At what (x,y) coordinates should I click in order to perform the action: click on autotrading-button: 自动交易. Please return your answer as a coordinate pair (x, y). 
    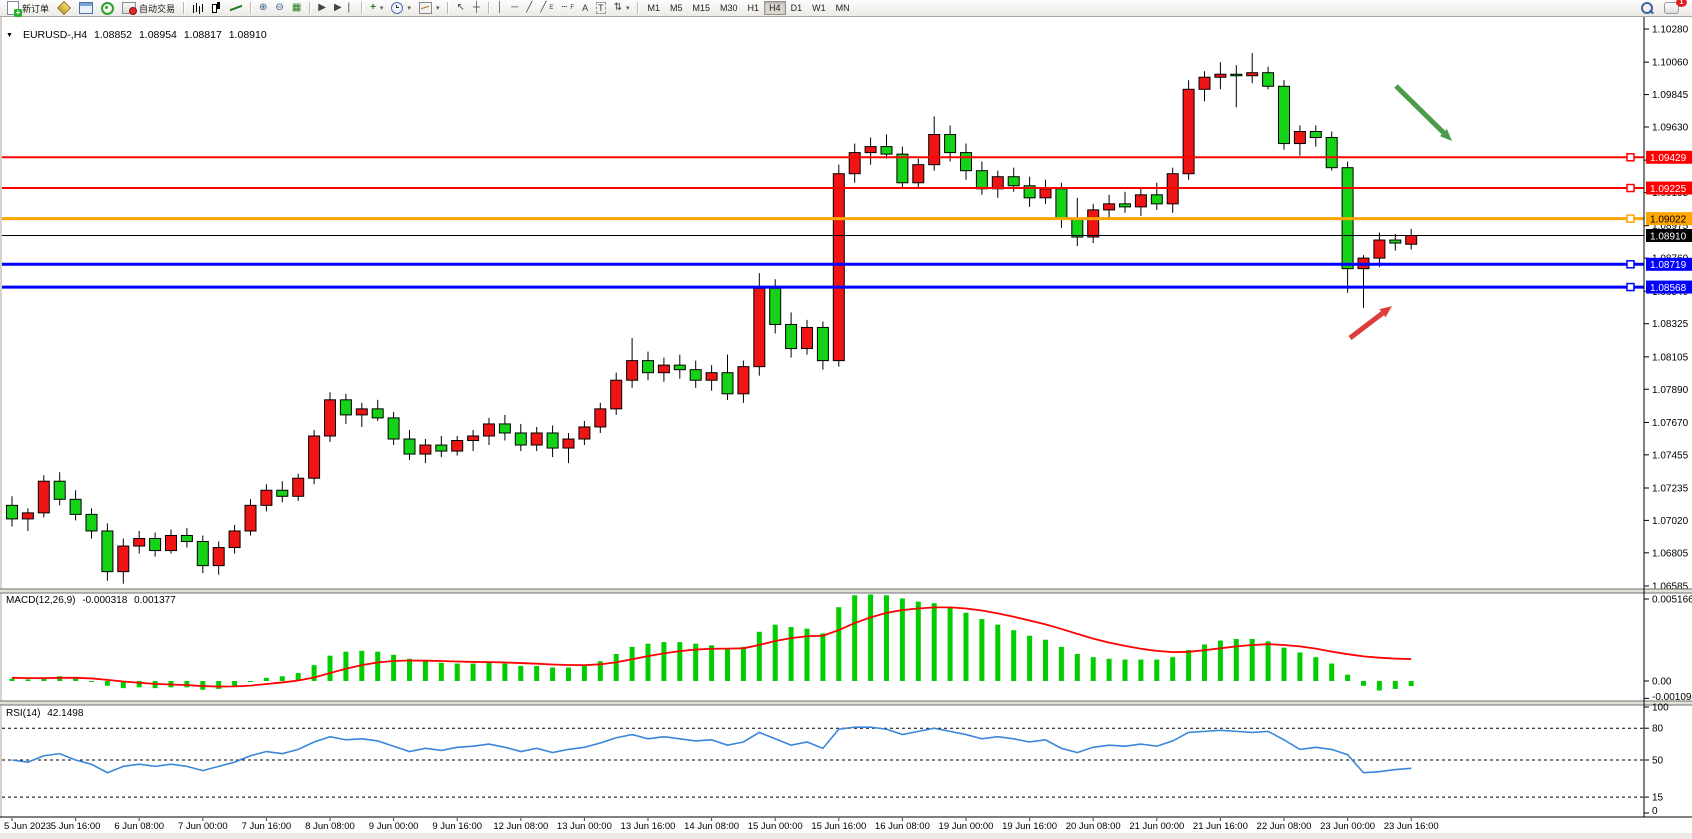
    Looking at the image, I should click on (148, 8).